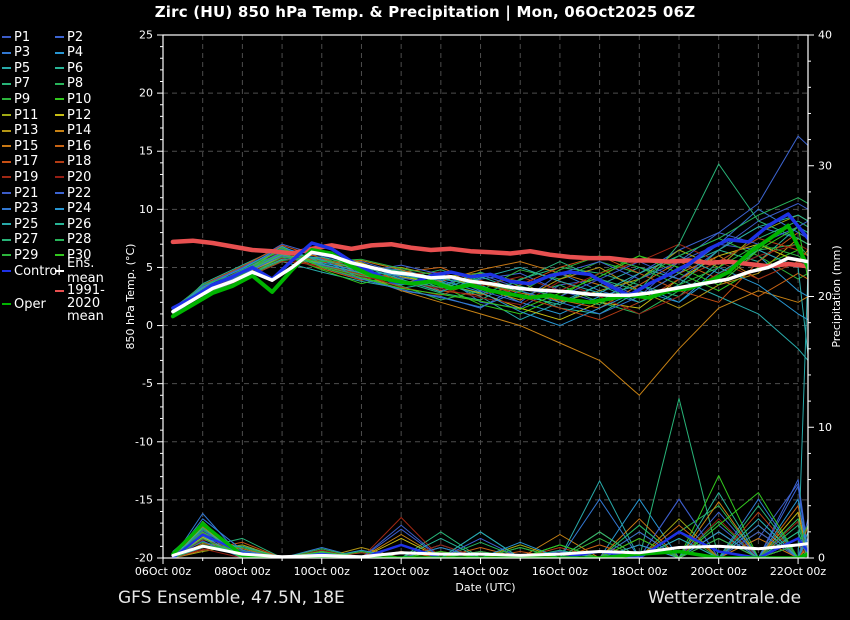 This screenshot has height=620, width=850. Describe the element at coordinates (75, 37) in the screenshot. I see `legend-item-label: P2` at that location.